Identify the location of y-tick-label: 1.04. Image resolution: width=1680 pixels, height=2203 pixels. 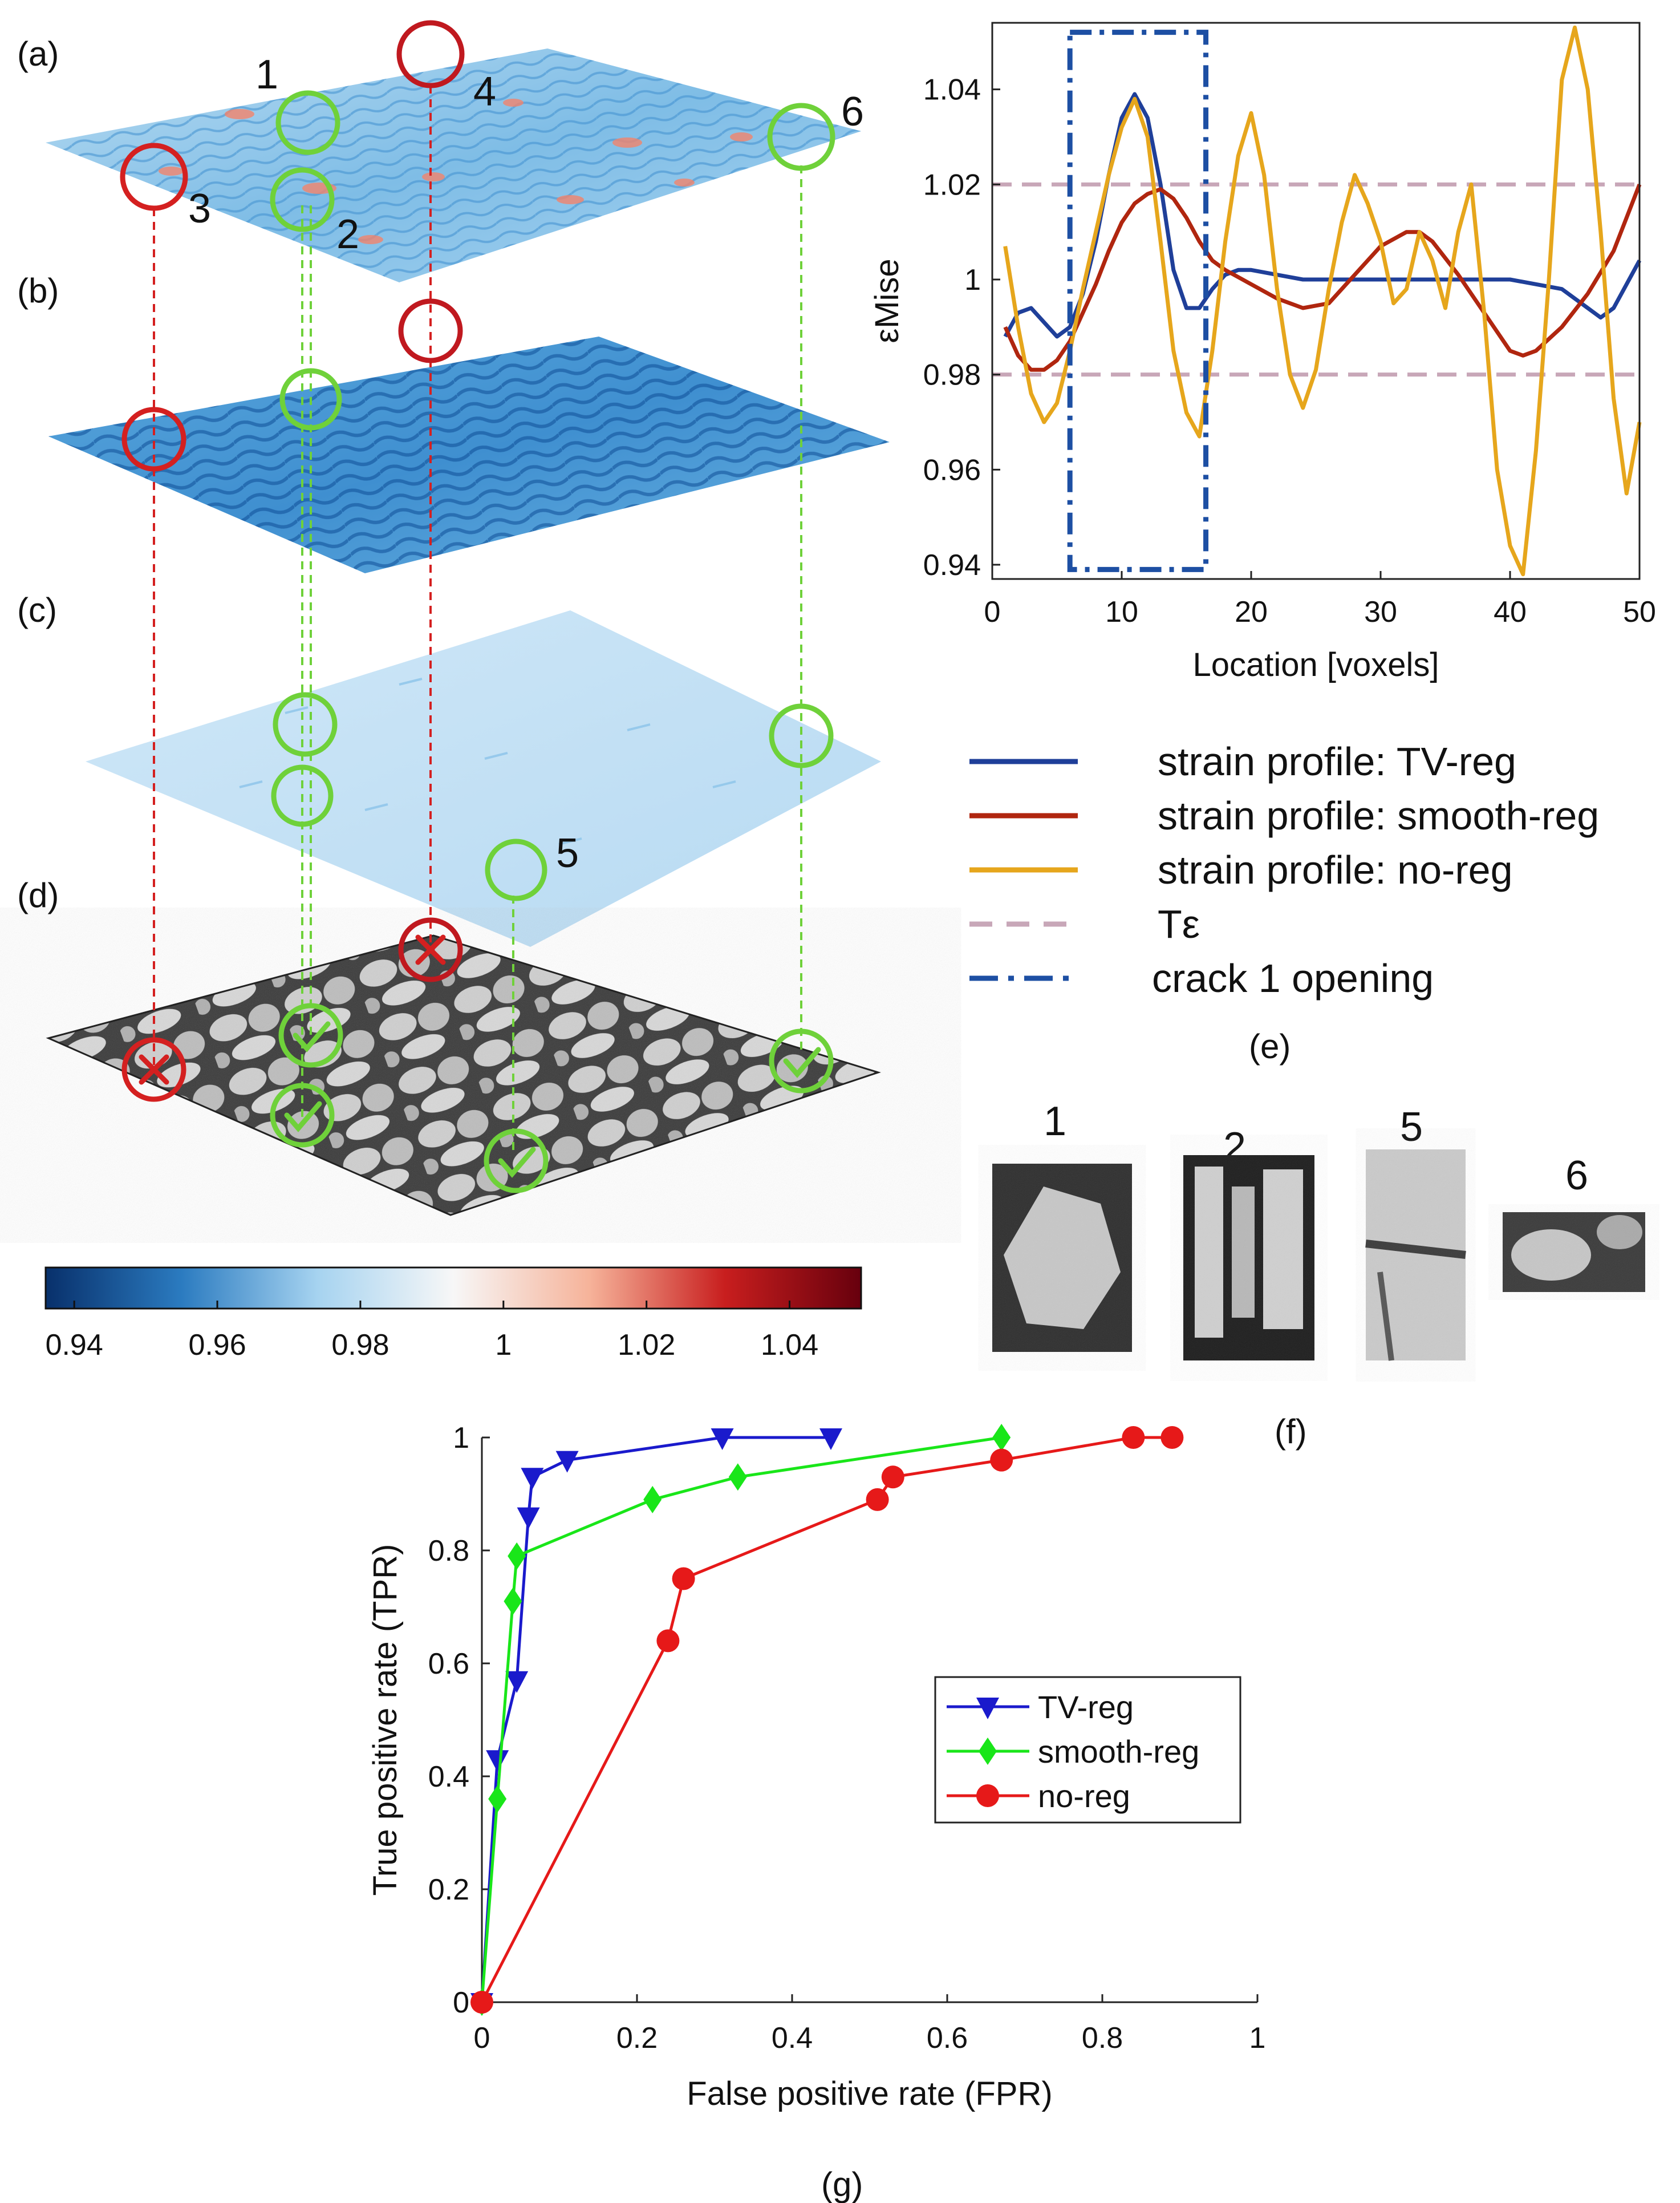
(952, 90).